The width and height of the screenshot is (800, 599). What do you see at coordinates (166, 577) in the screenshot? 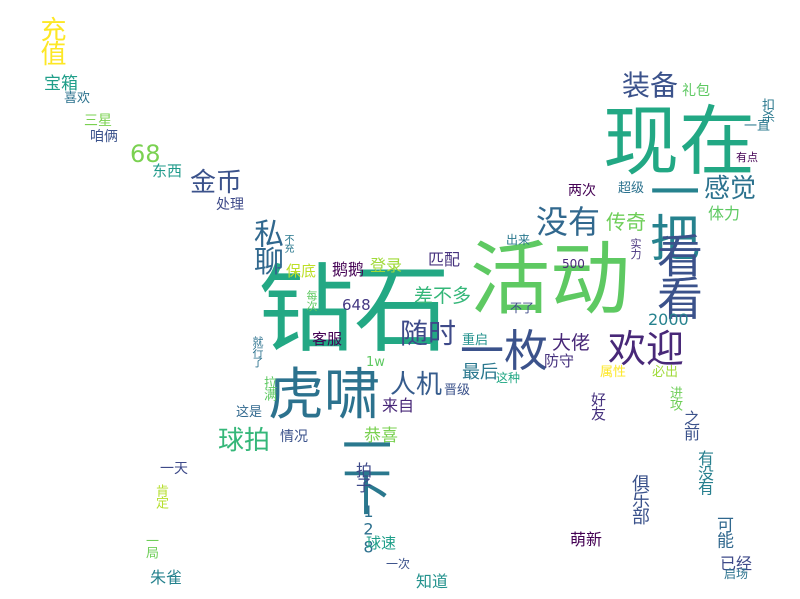
I see `word-49: 朱雀` at bounding box center [166, 577].